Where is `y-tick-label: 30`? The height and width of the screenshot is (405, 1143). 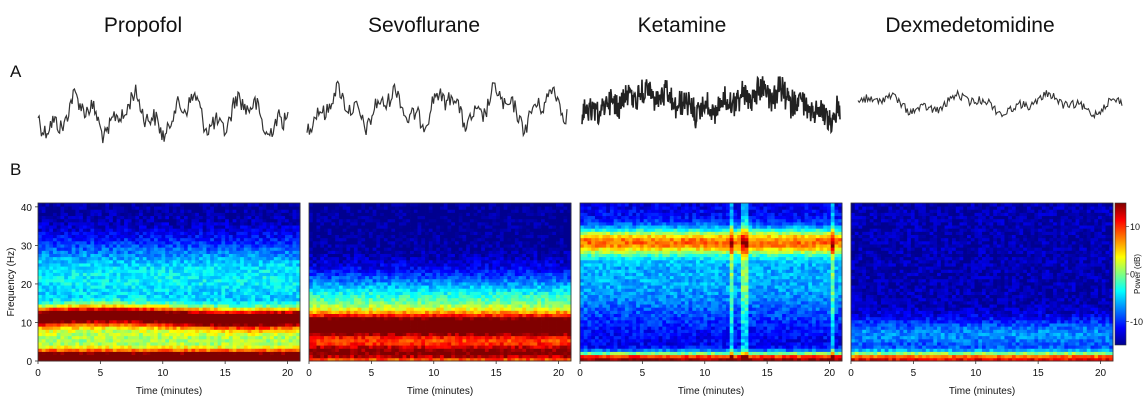
y-tick-label: 30 is located at coordinates (27, 246).